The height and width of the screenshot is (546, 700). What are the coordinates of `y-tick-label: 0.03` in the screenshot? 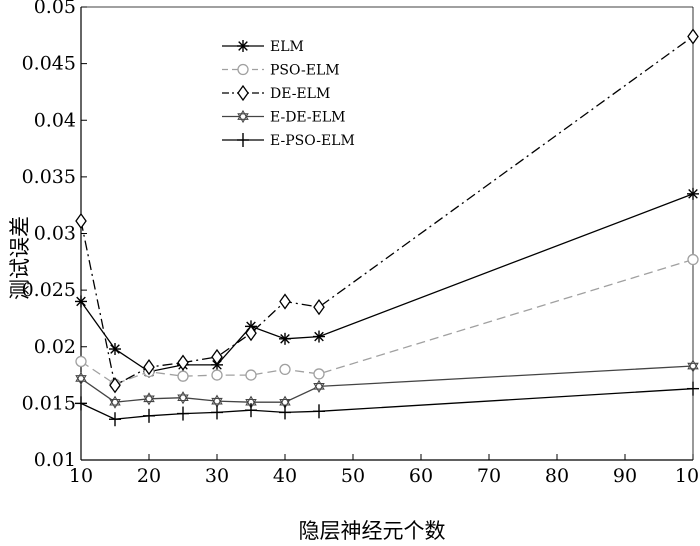 It's located at (55, 234).